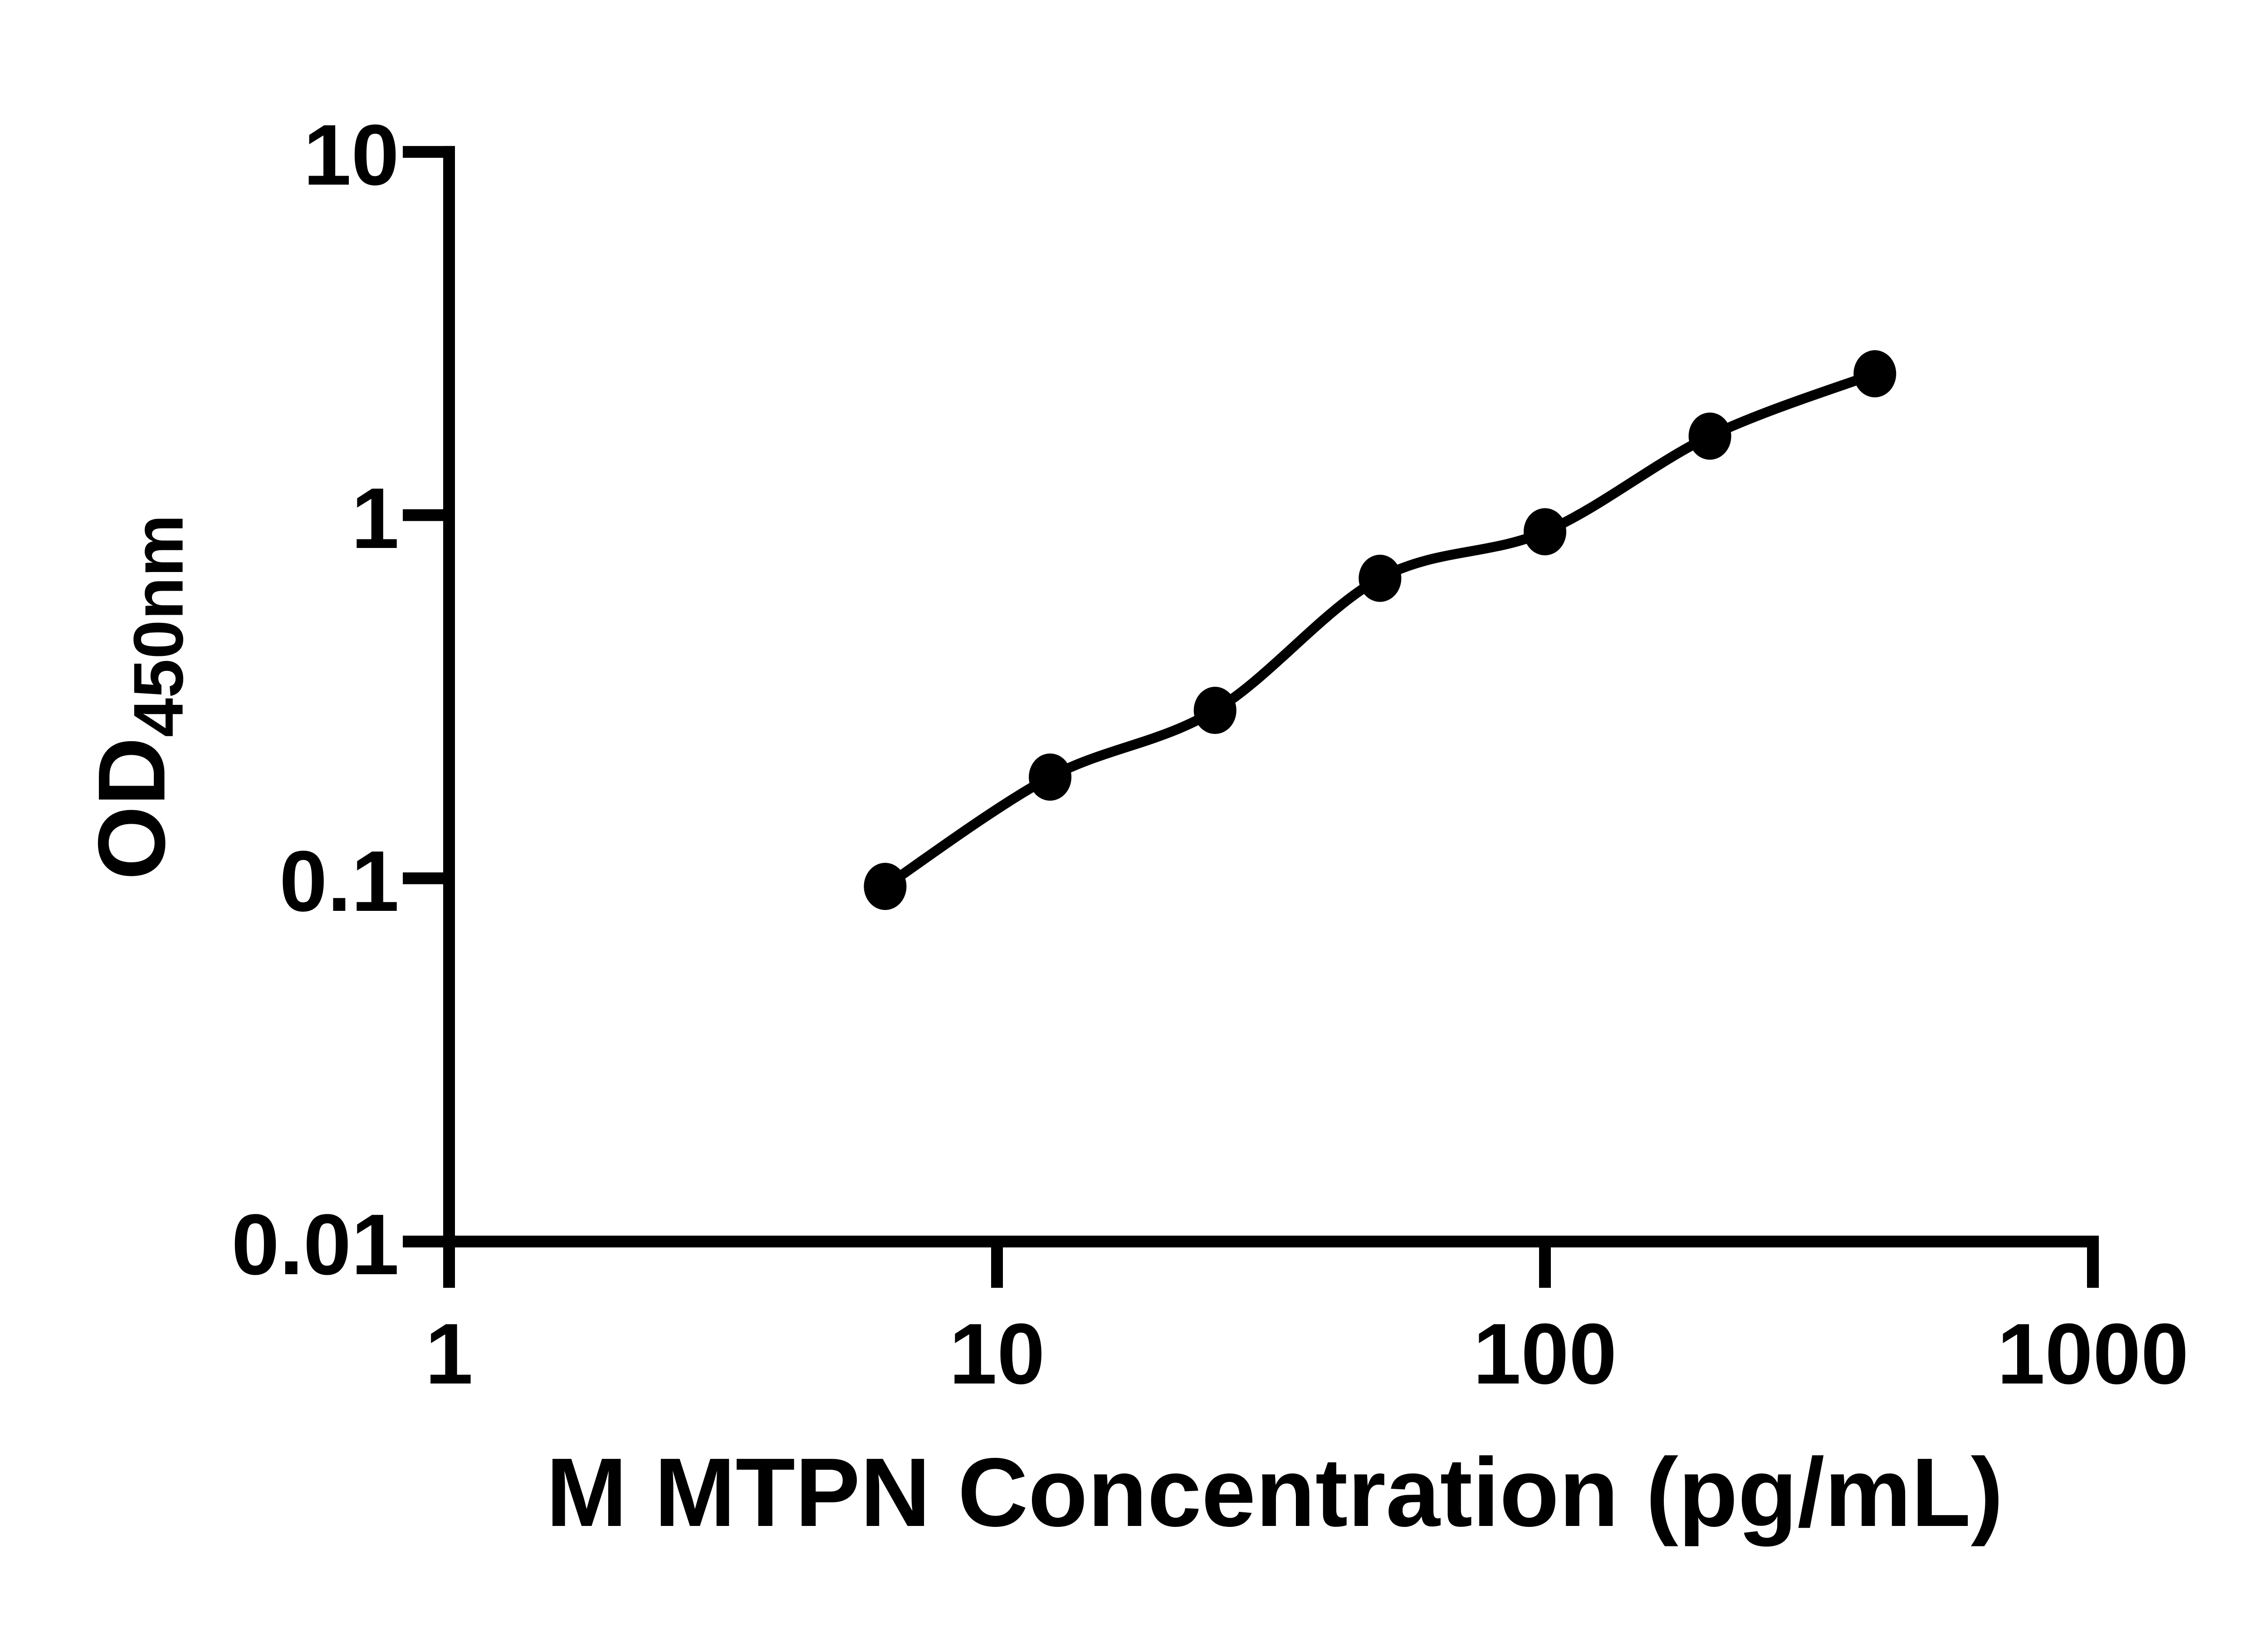 The image size is (2268, 1633). Describe the element at coordinates (449, 1354) in the screenshot. I see `x-tick-label: 1` at that location.